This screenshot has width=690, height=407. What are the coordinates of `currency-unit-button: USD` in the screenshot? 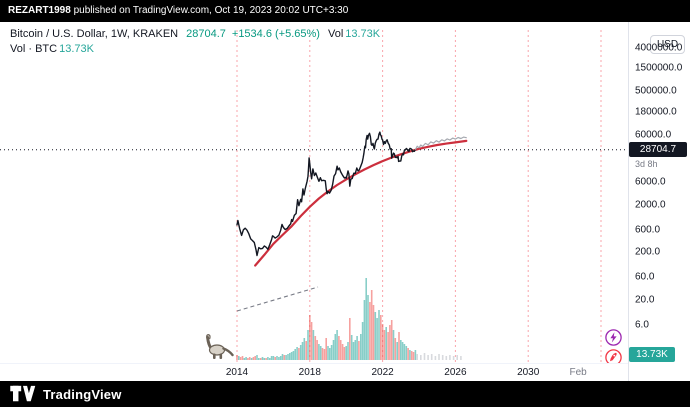 It's located at (667, 44).